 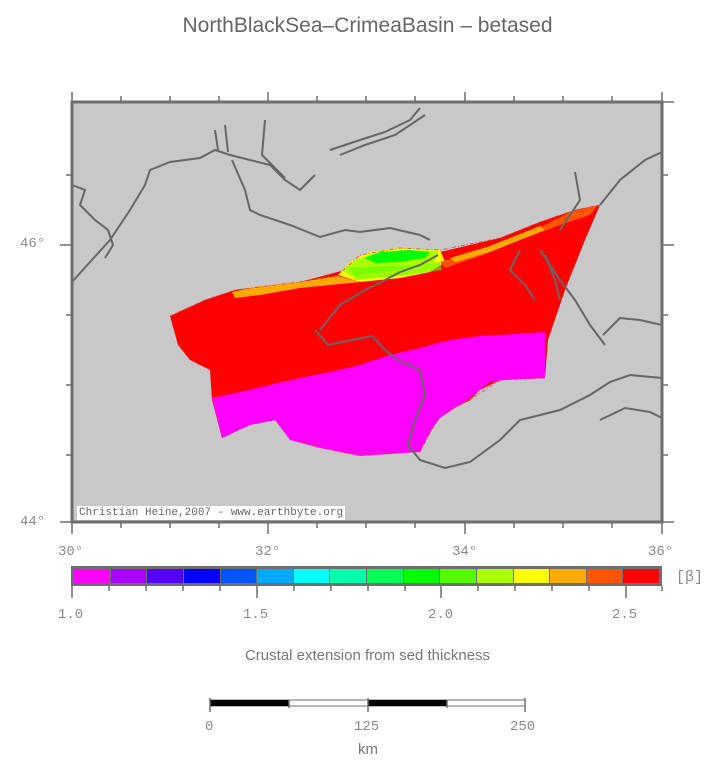 I want to click on lon-label-32: 32°, so click(x=268, y=552).